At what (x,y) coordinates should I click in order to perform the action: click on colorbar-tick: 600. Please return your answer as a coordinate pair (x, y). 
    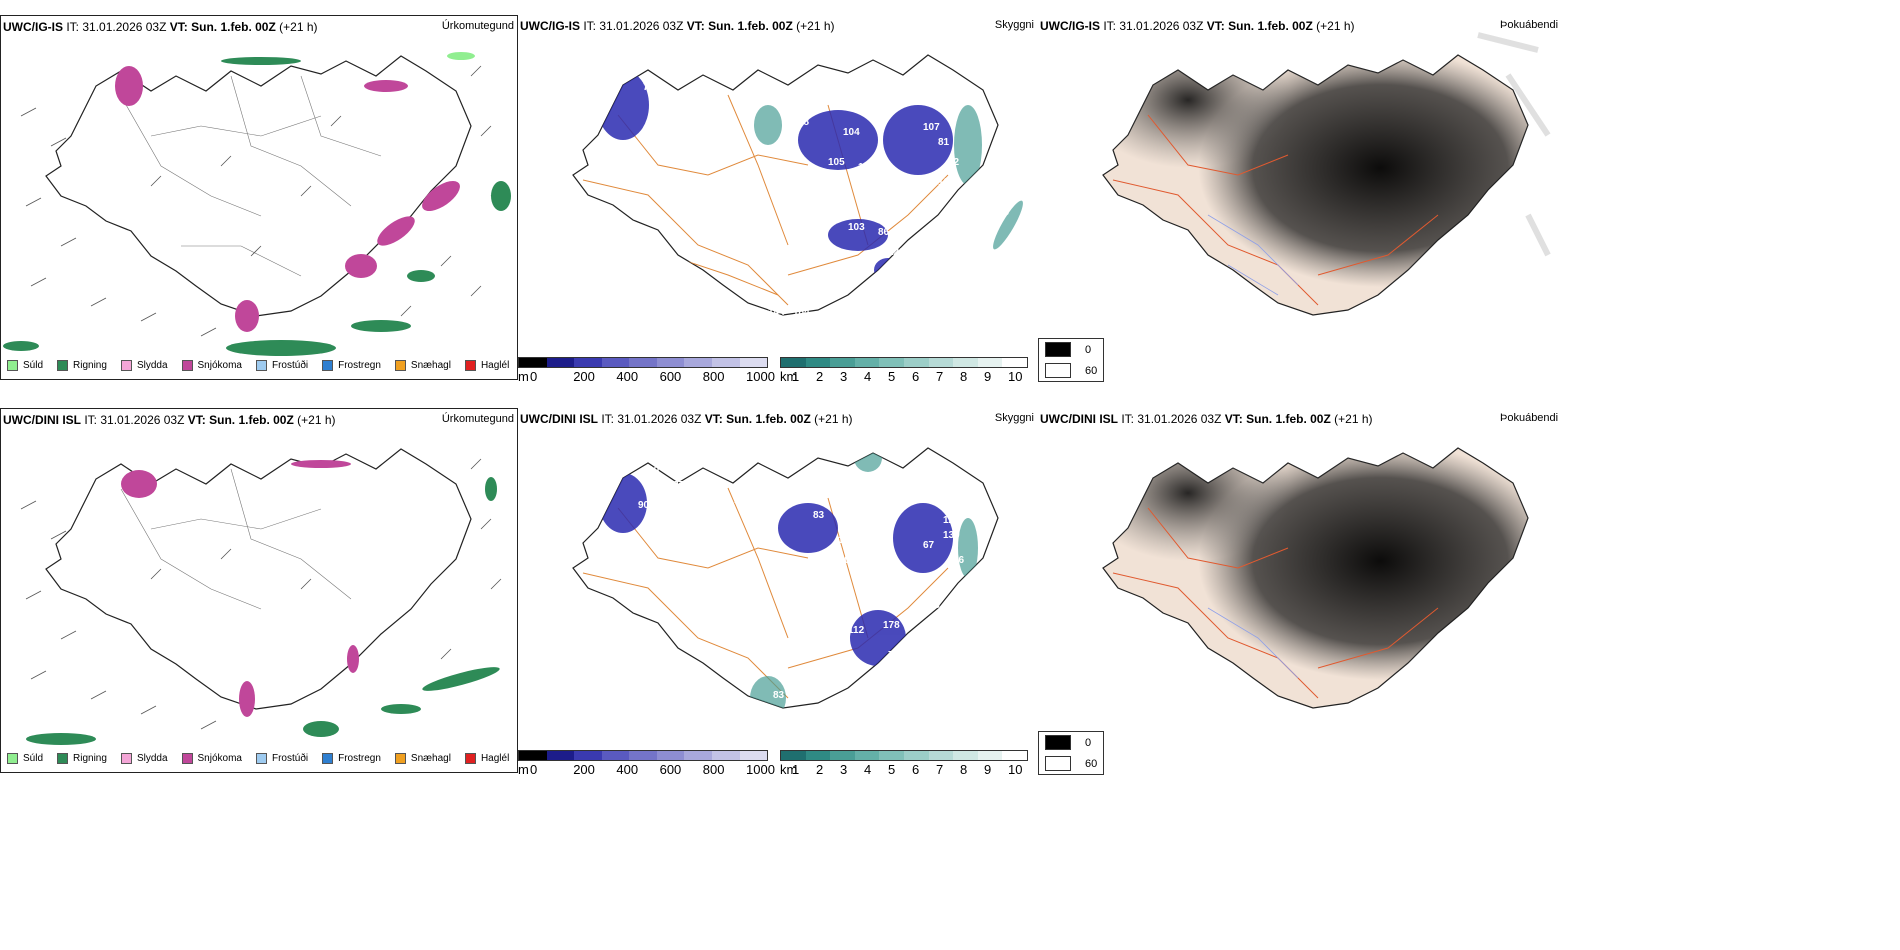
    Looking at the image, I should click on (670, 769).